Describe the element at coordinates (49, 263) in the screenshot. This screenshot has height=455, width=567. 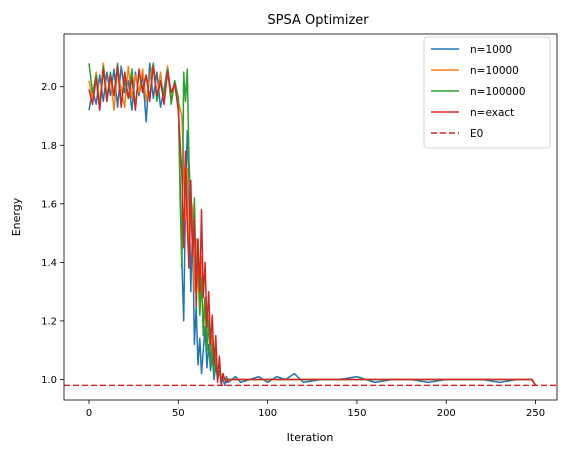
I see `y-tick-label: 1.4` at that location.